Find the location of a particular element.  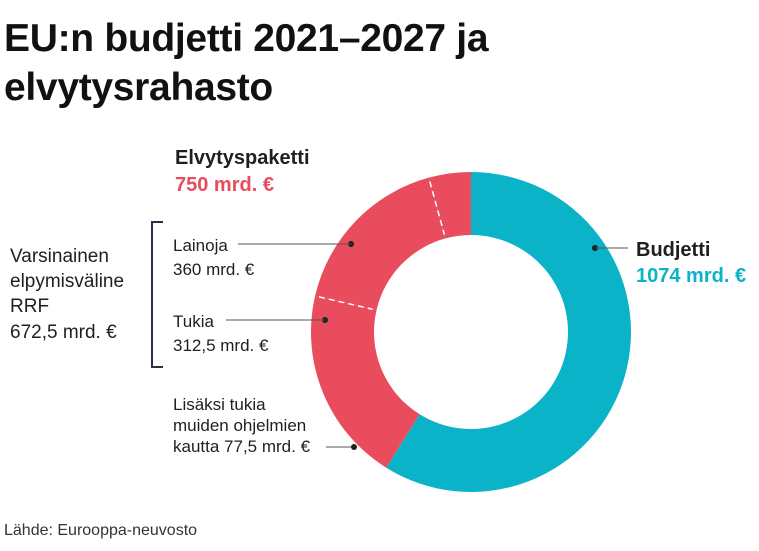

leader-dot-lisaksi is located at coordinates (354, 447).